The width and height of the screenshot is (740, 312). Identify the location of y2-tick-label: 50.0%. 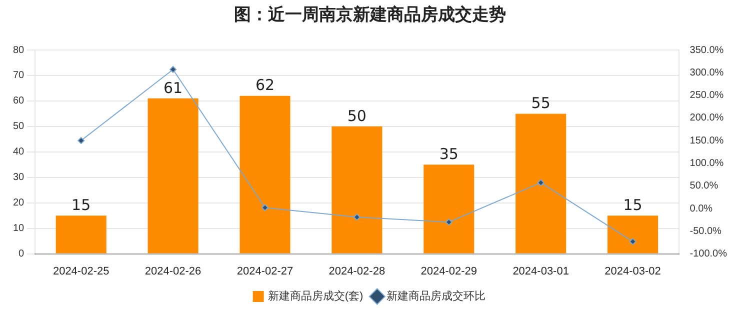
(704, 186).